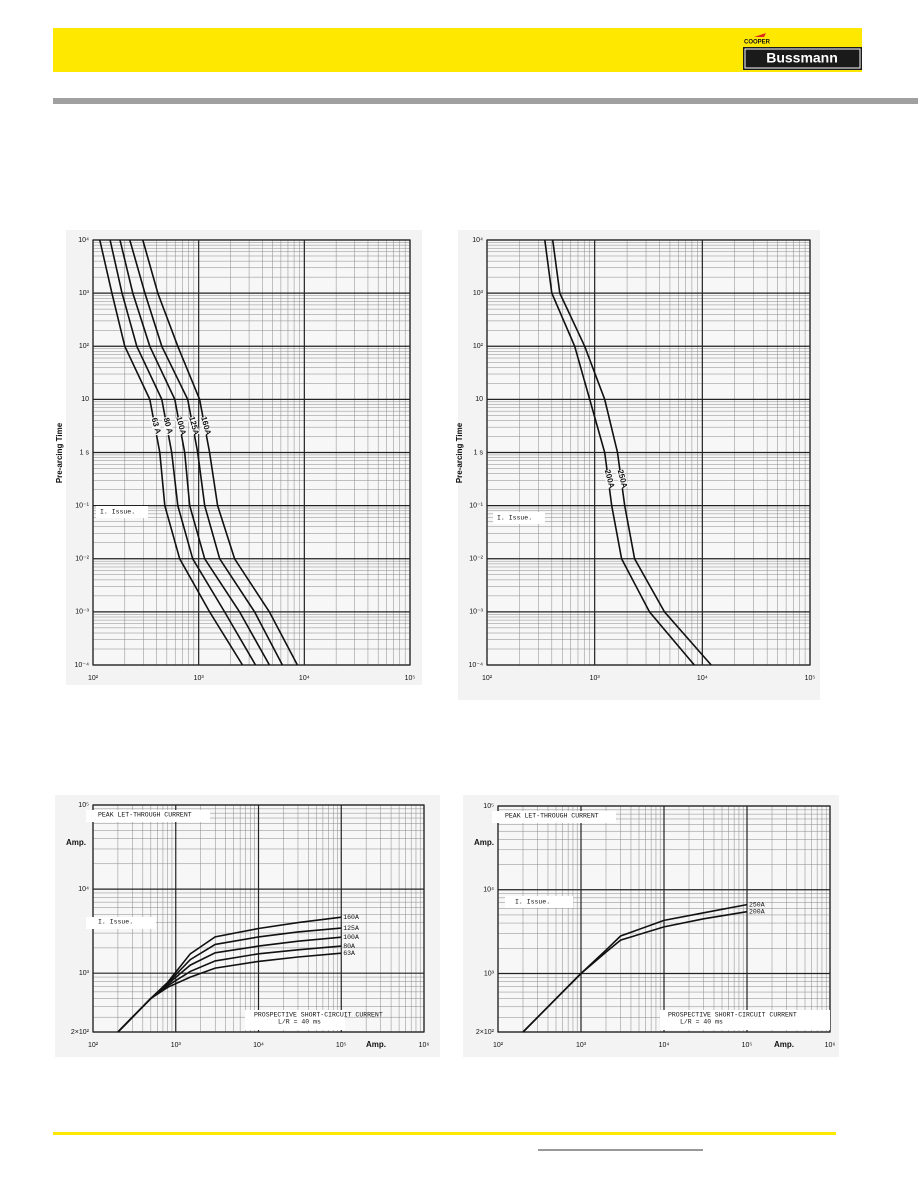 The height and width of the screenshot is (1188, 918). I want to click on logo-mark, so click(760, 35).